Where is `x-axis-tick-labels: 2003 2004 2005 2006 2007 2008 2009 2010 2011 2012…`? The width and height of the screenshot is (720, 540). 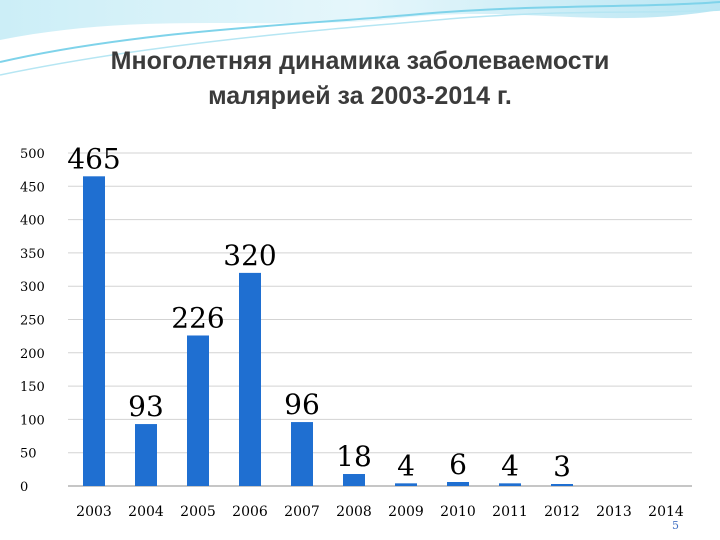
x-axis-tick-labels: 2003 2004 2005 2006 2007 2008 2009 2010 2011 2012… is located at coordinates (380, 512).